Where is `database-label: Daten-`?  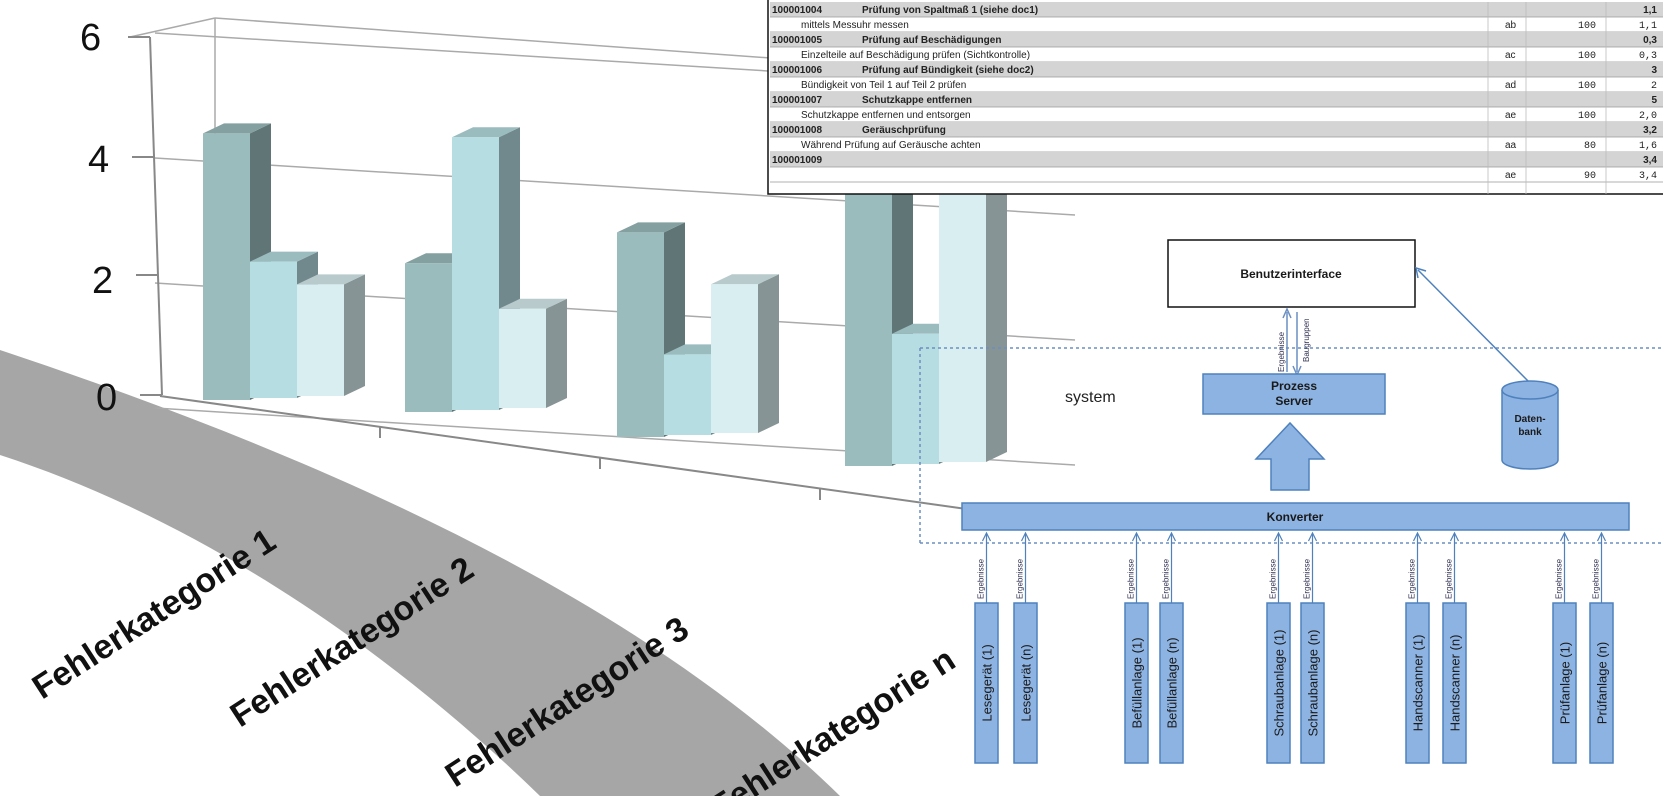 database-label: Daten- is located at coordinates (1529, 419).